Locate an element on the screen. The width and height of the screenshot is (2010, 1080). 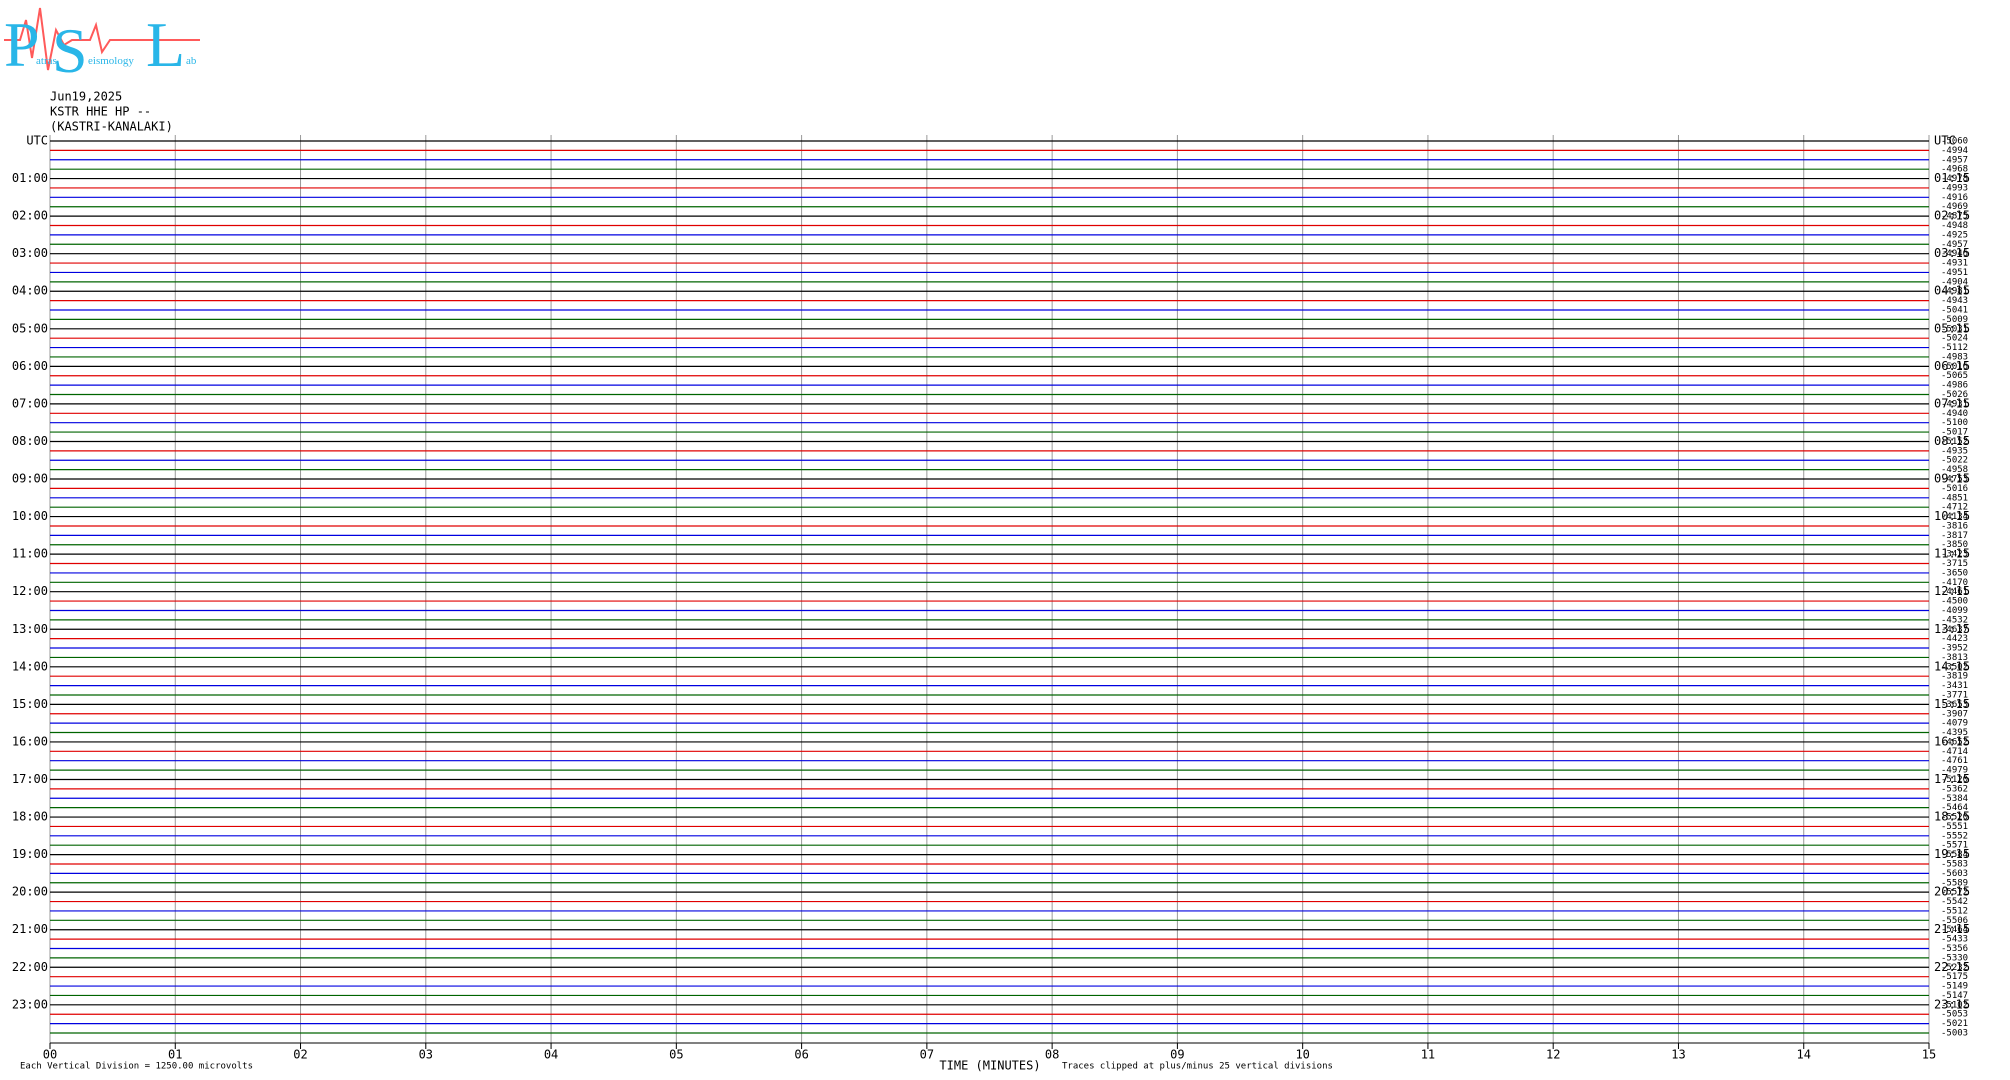
trace-label: -4931 is located at coordinates (1954, 264).